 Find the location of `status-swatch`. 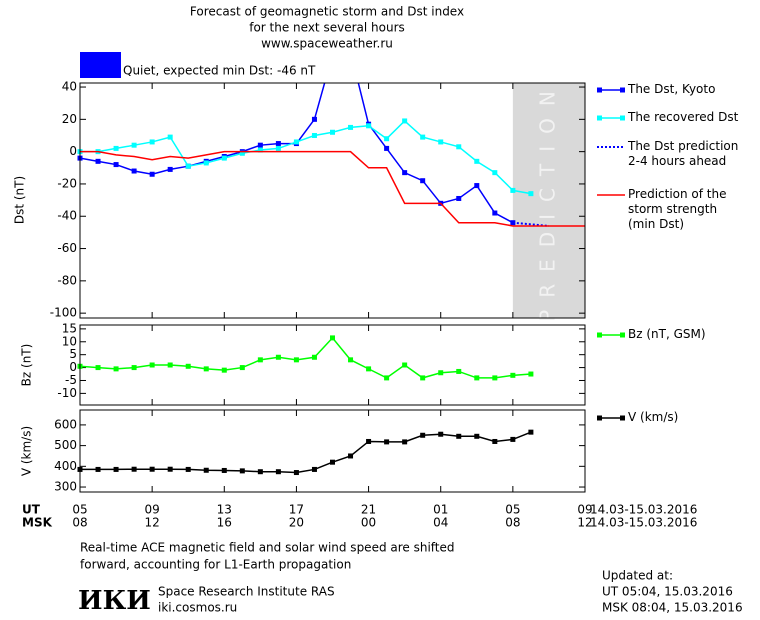

status-swatch is located at coordinates (100, 65).